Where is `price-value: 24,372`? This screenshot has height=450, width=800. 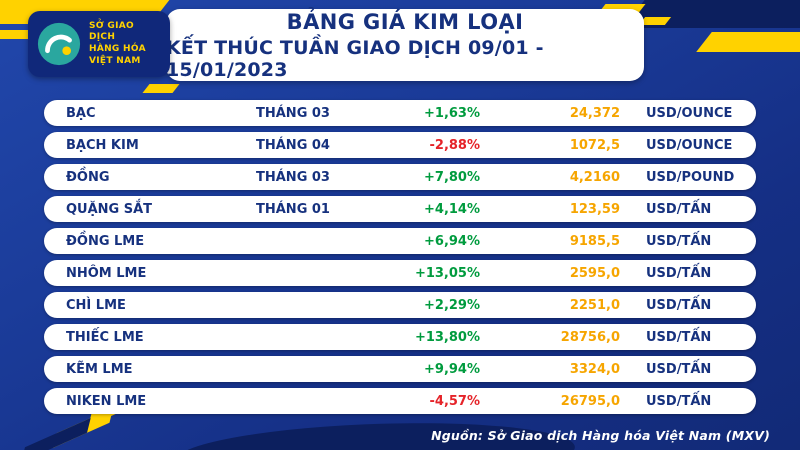
price-value: 24,372 is located at coordinates (594, 113).